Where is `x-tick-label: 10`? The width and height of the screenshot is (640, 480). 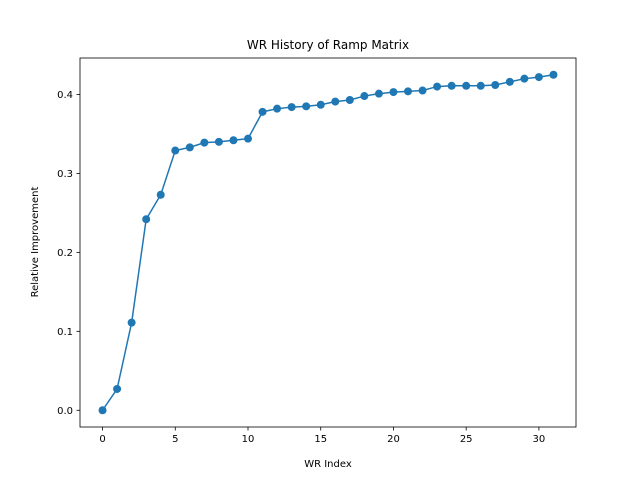 x-tick-label: 10 is located at coordinates (248, 439).